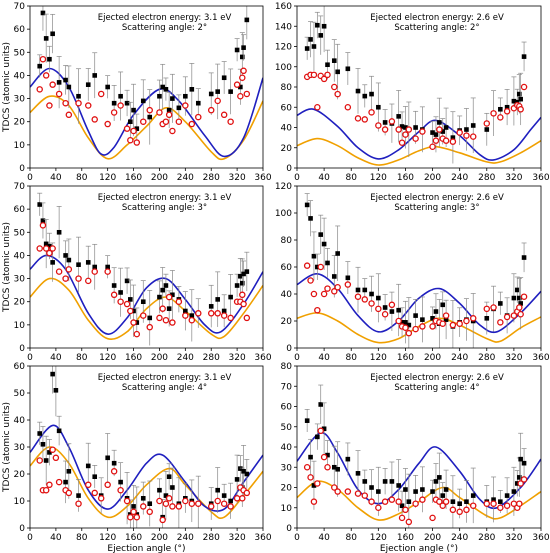  Describe the element at coordinates (436, 388) in the screenshot. I see `panel-annotation: Scattering angle: 4°` at that location.